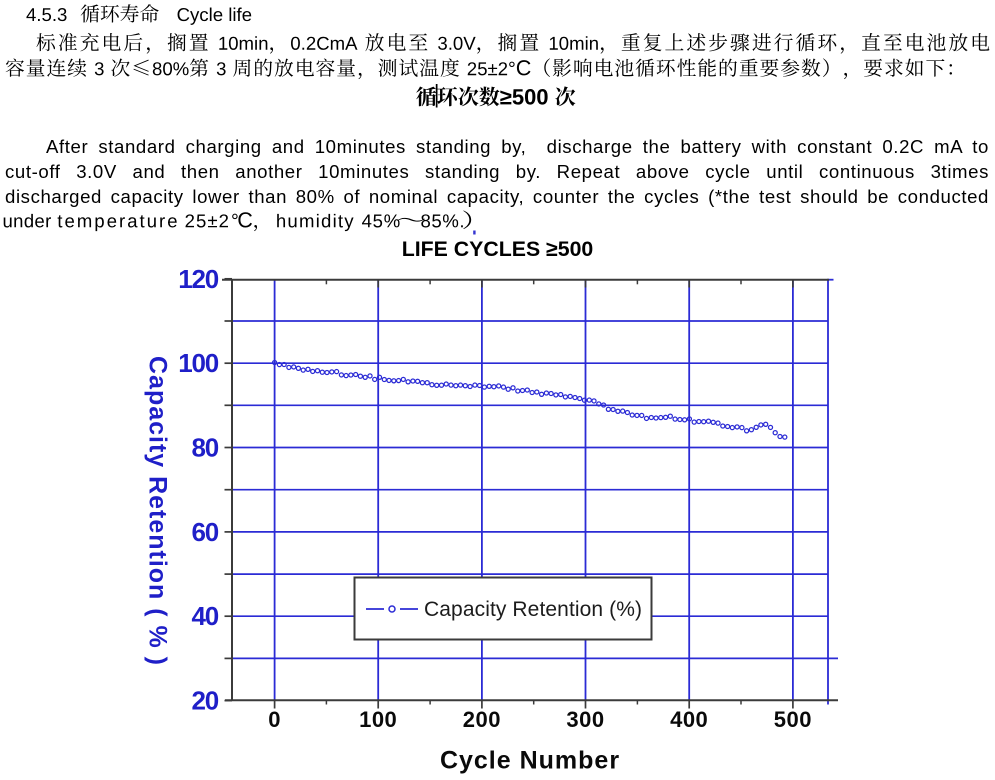 The height and width of the screenshot is (780, 995). Describe the element at coordinates (204, 532) in the screenshot. I see `svg-text: 60` at that location.